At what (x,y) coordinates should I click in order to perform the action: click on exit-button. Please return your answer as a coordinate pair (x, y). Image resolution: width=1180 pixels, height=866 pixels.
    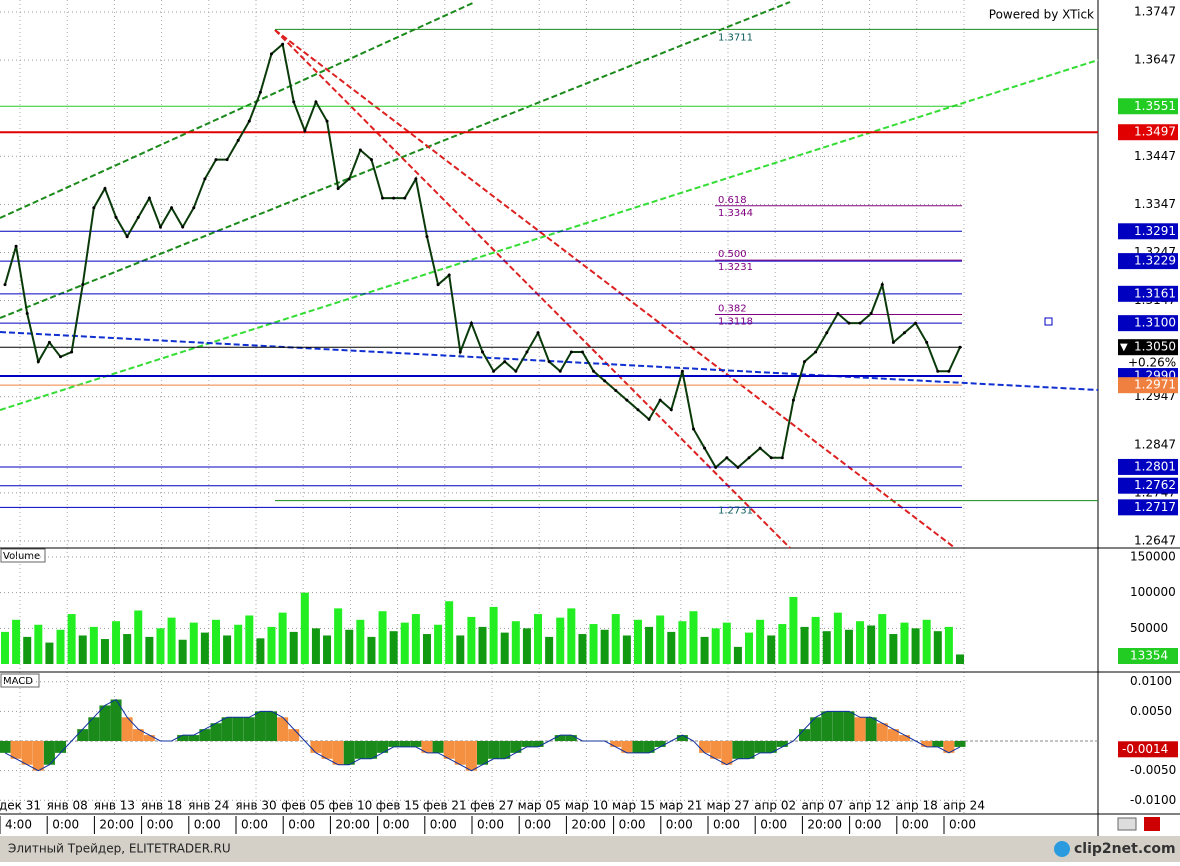
    Looking at the image, I should click on (1152, 824).